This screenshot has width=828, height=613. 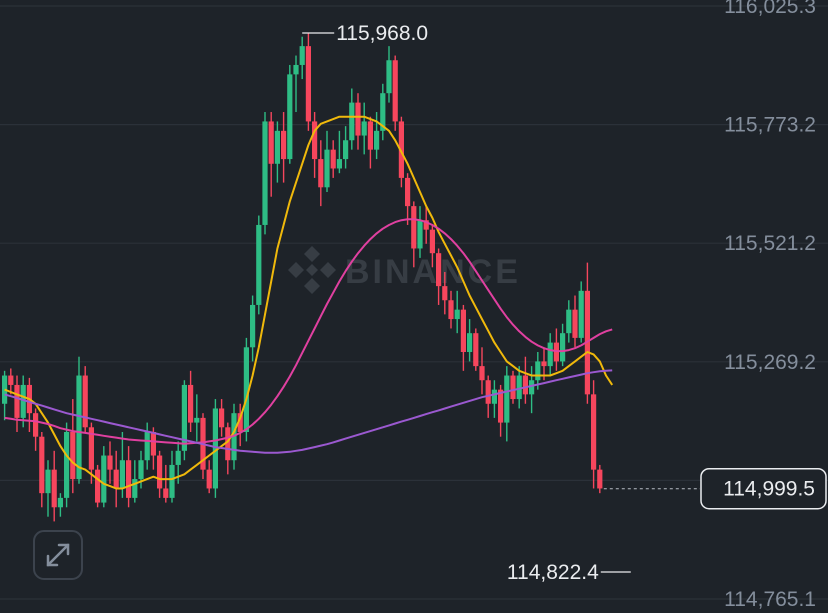 I want to click on current-price-box: 114,999.5, so click(x=763, y=488).